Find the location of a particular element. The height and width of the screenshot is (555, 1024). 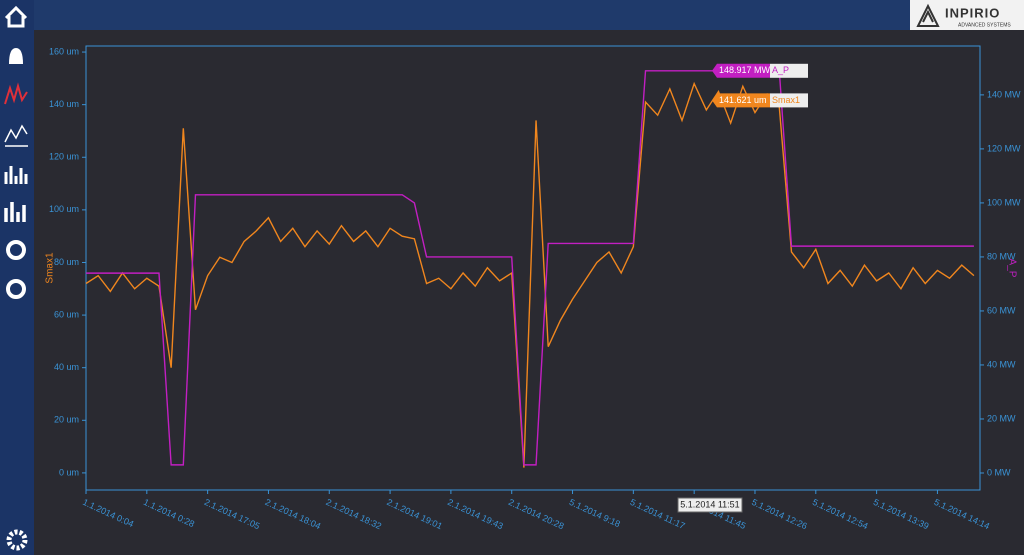

y-tick-label: 100 um is located at coordinates (64, 209).